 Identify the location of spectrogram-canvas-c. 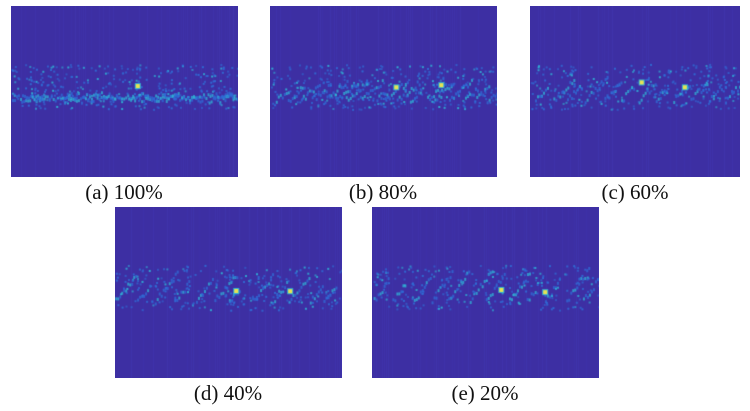
(635, 91).